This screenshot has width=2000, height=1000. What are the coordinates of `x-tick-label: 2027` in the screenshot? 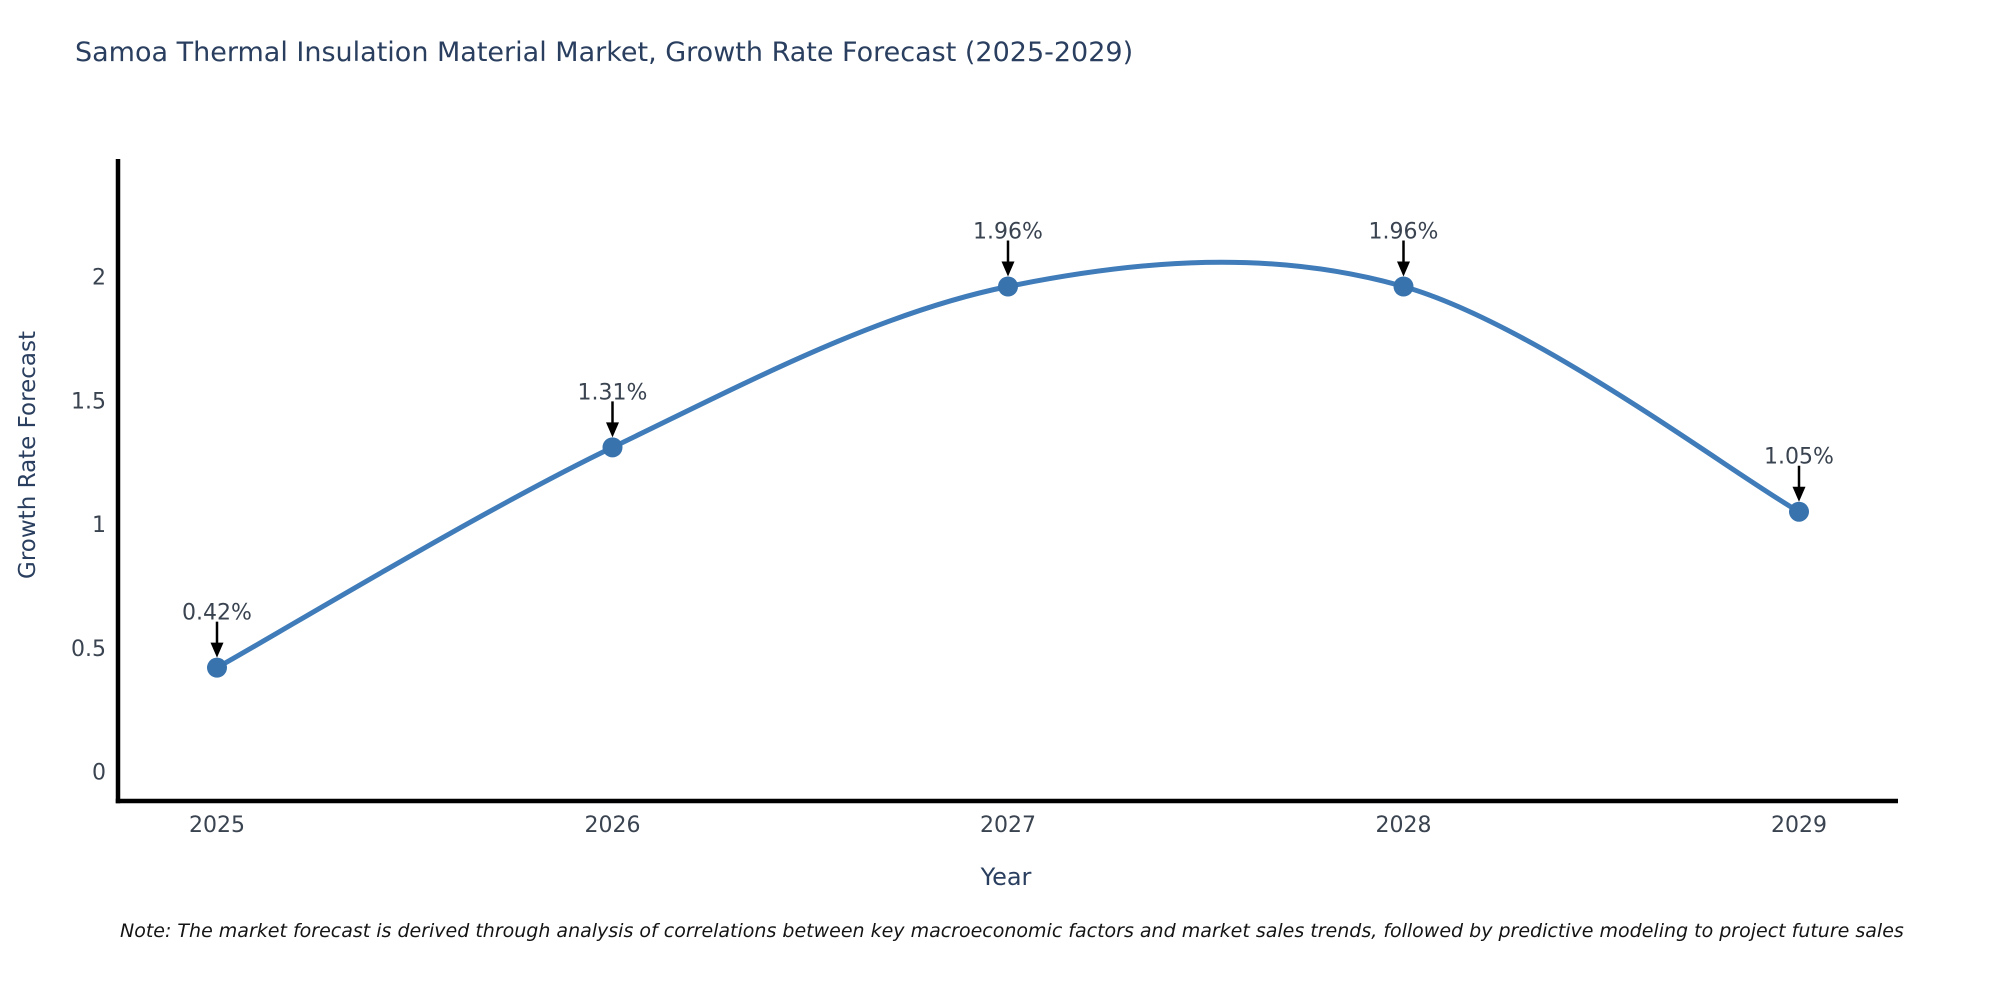 It's located at (1008, 825).